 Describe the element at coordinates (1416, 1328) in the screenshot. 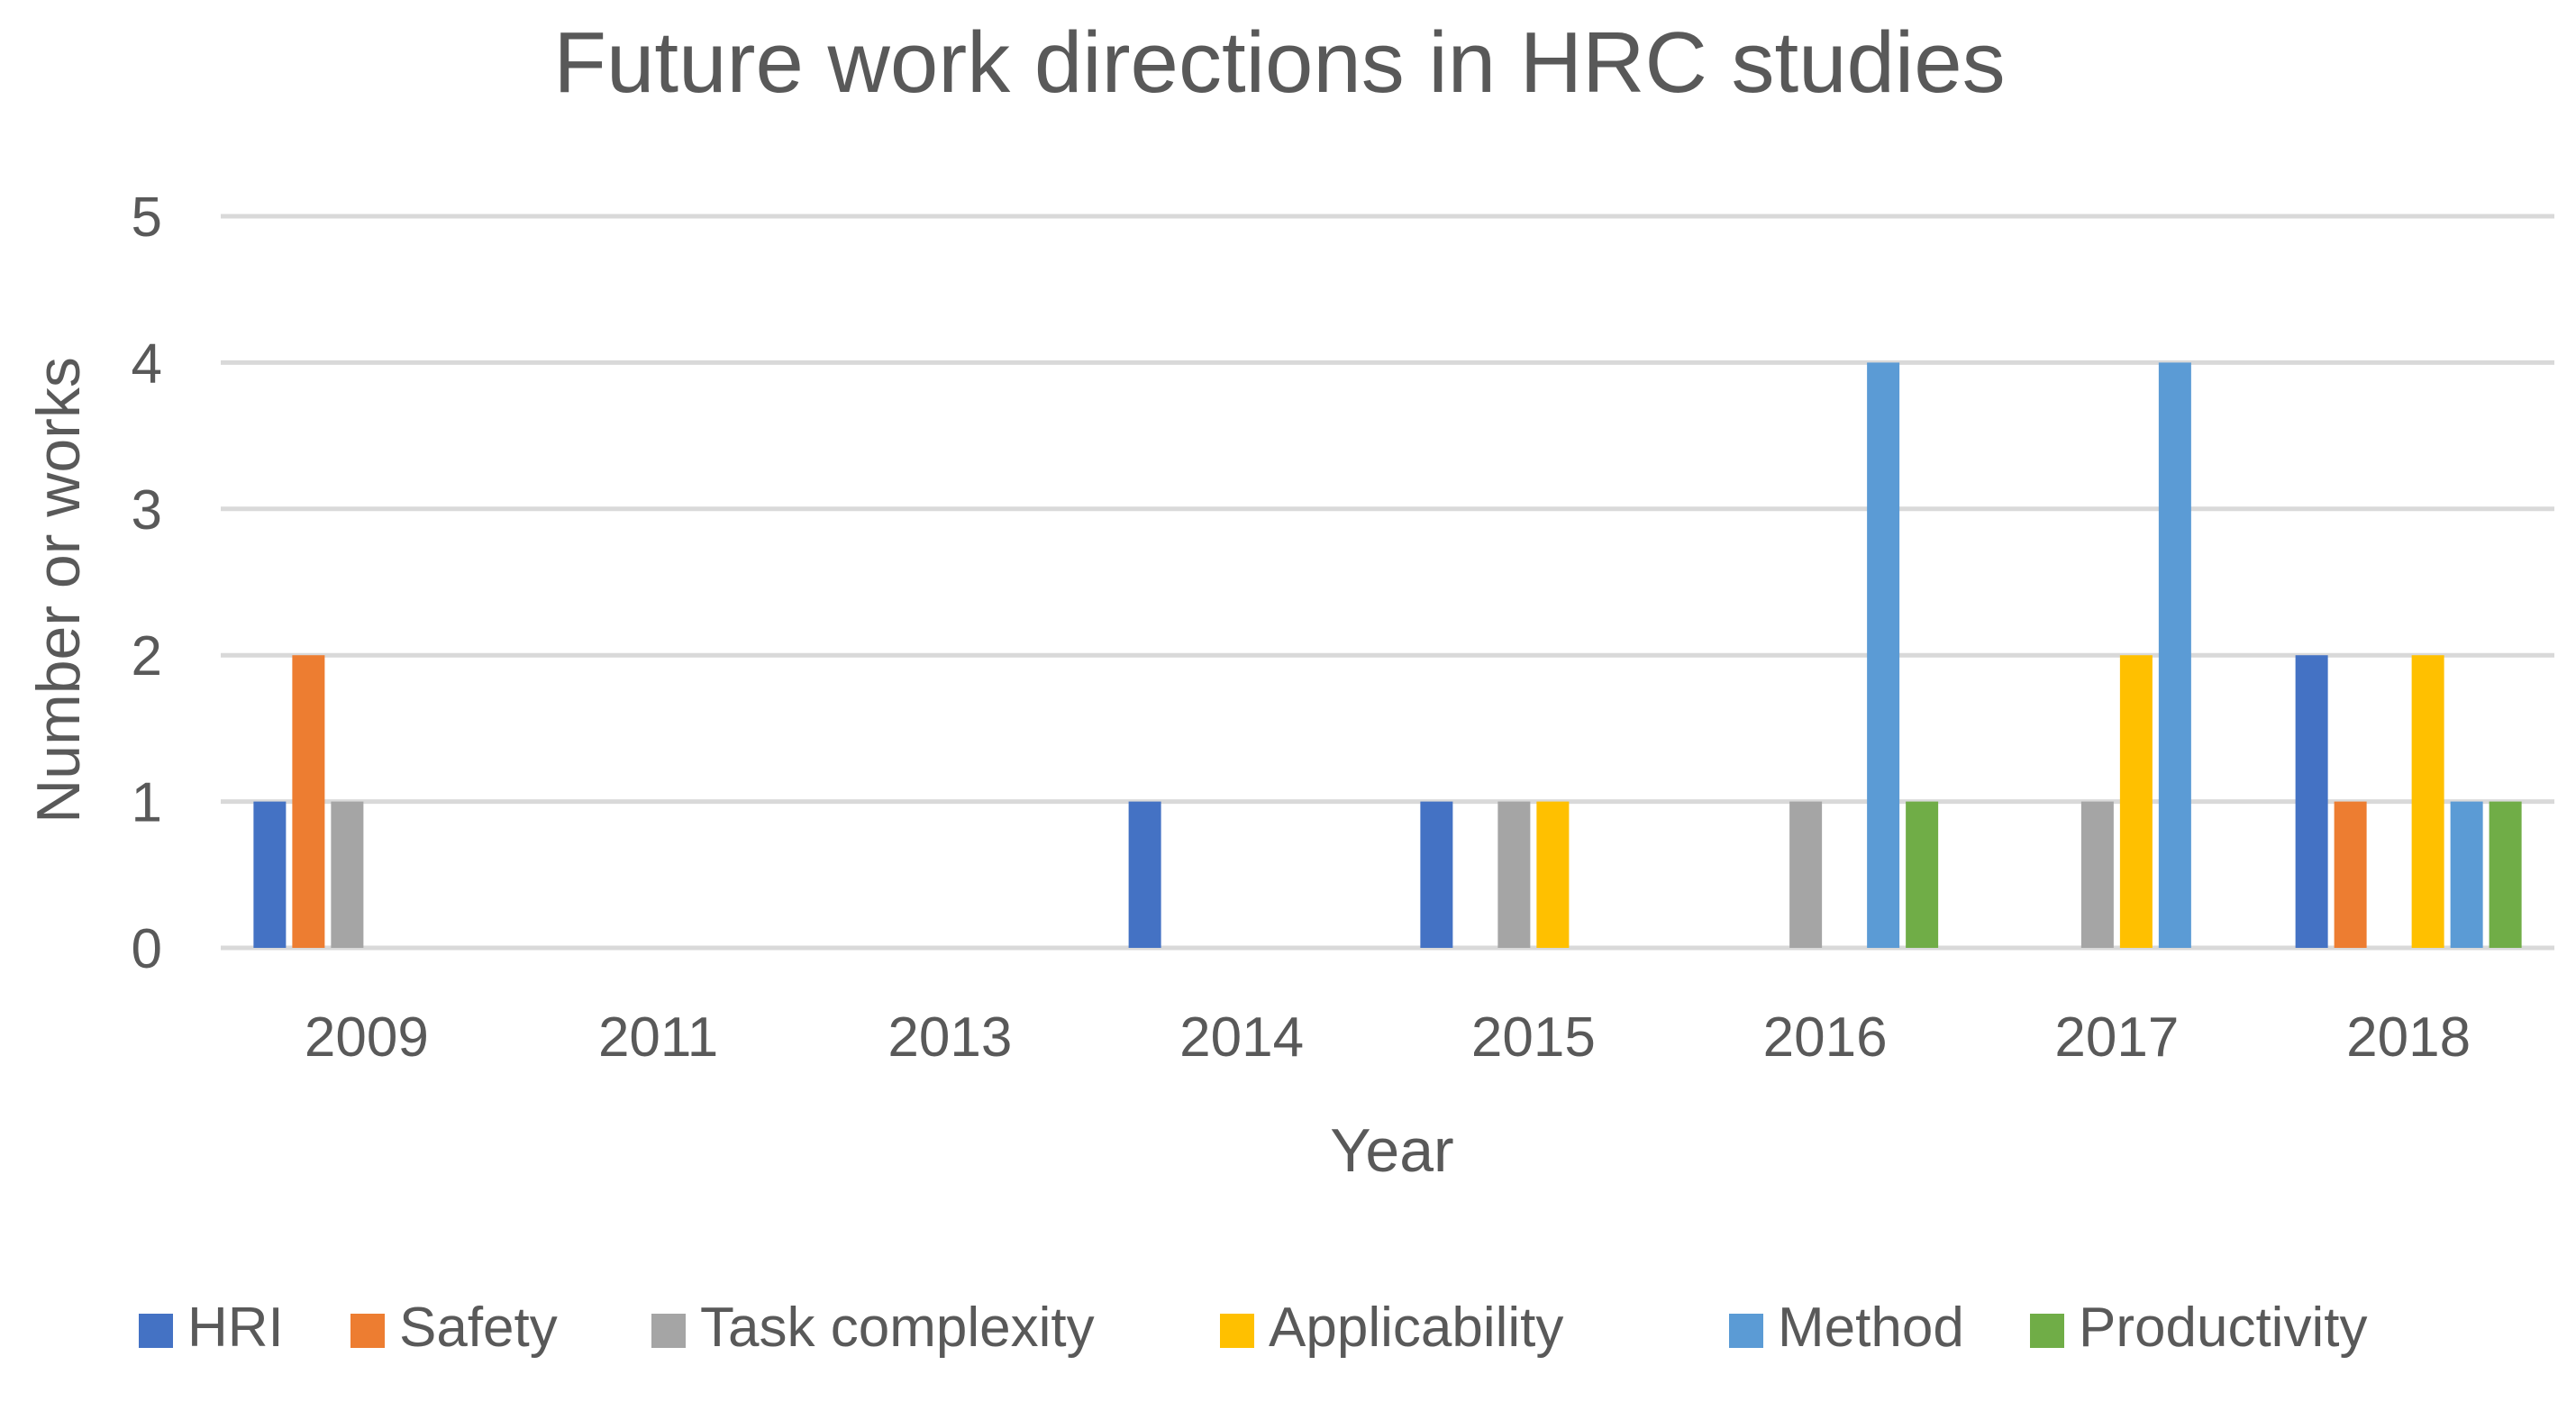

I see `legend-label: Applicability` at that location.